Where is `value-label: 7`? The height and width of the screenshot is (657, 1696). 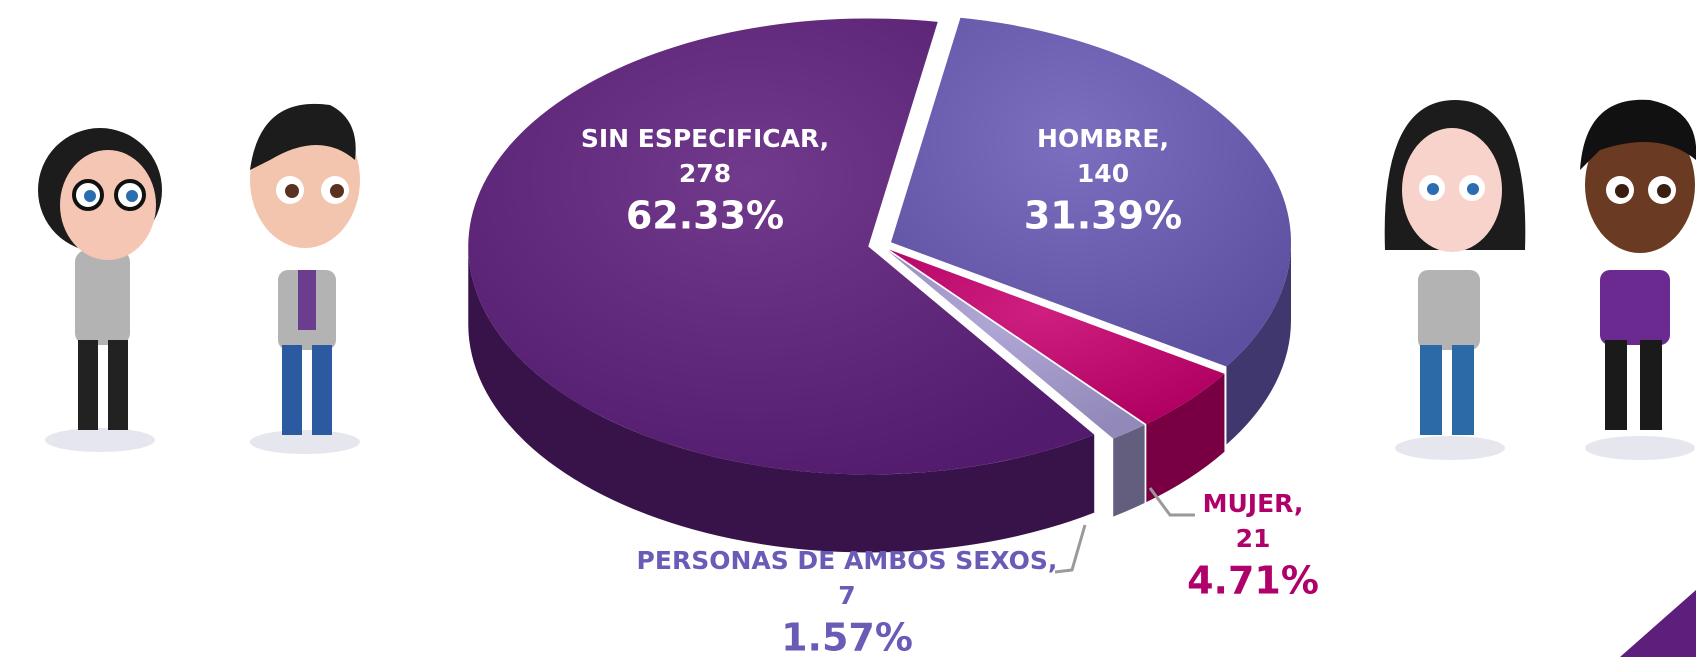 value-label: 7 is located at coordinates (846, 595).